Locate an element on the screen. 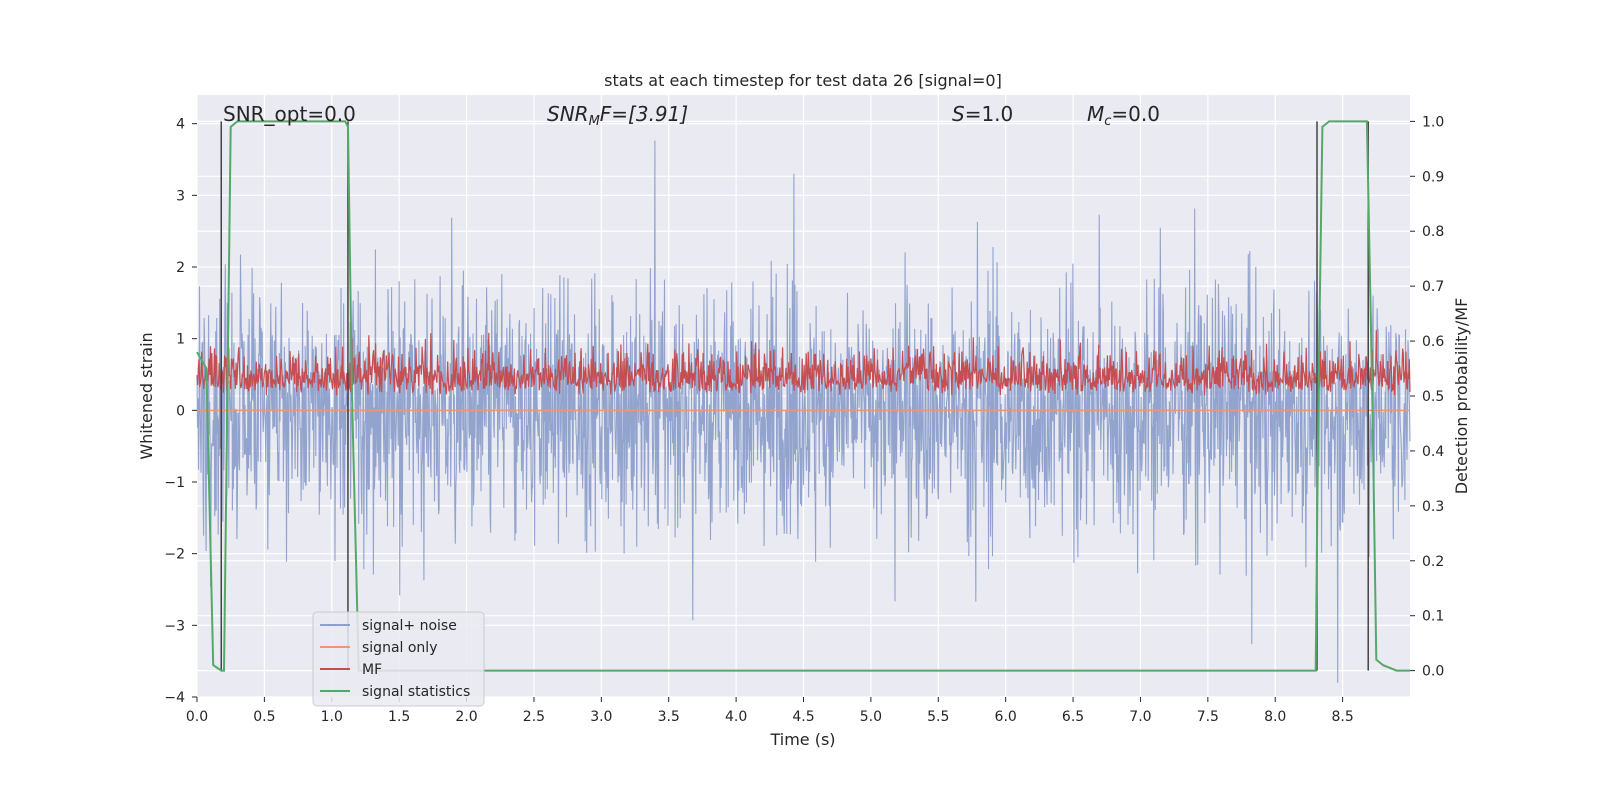  legend-label: signal statistics is located at coordinates (416, 692).